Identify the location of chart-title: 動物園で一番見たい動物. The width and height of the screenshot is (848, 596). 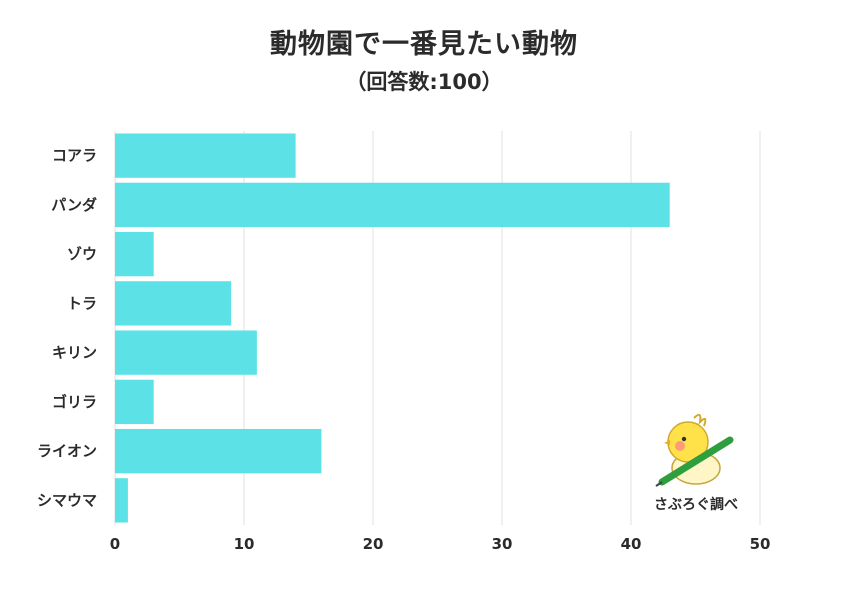
(424, 44).